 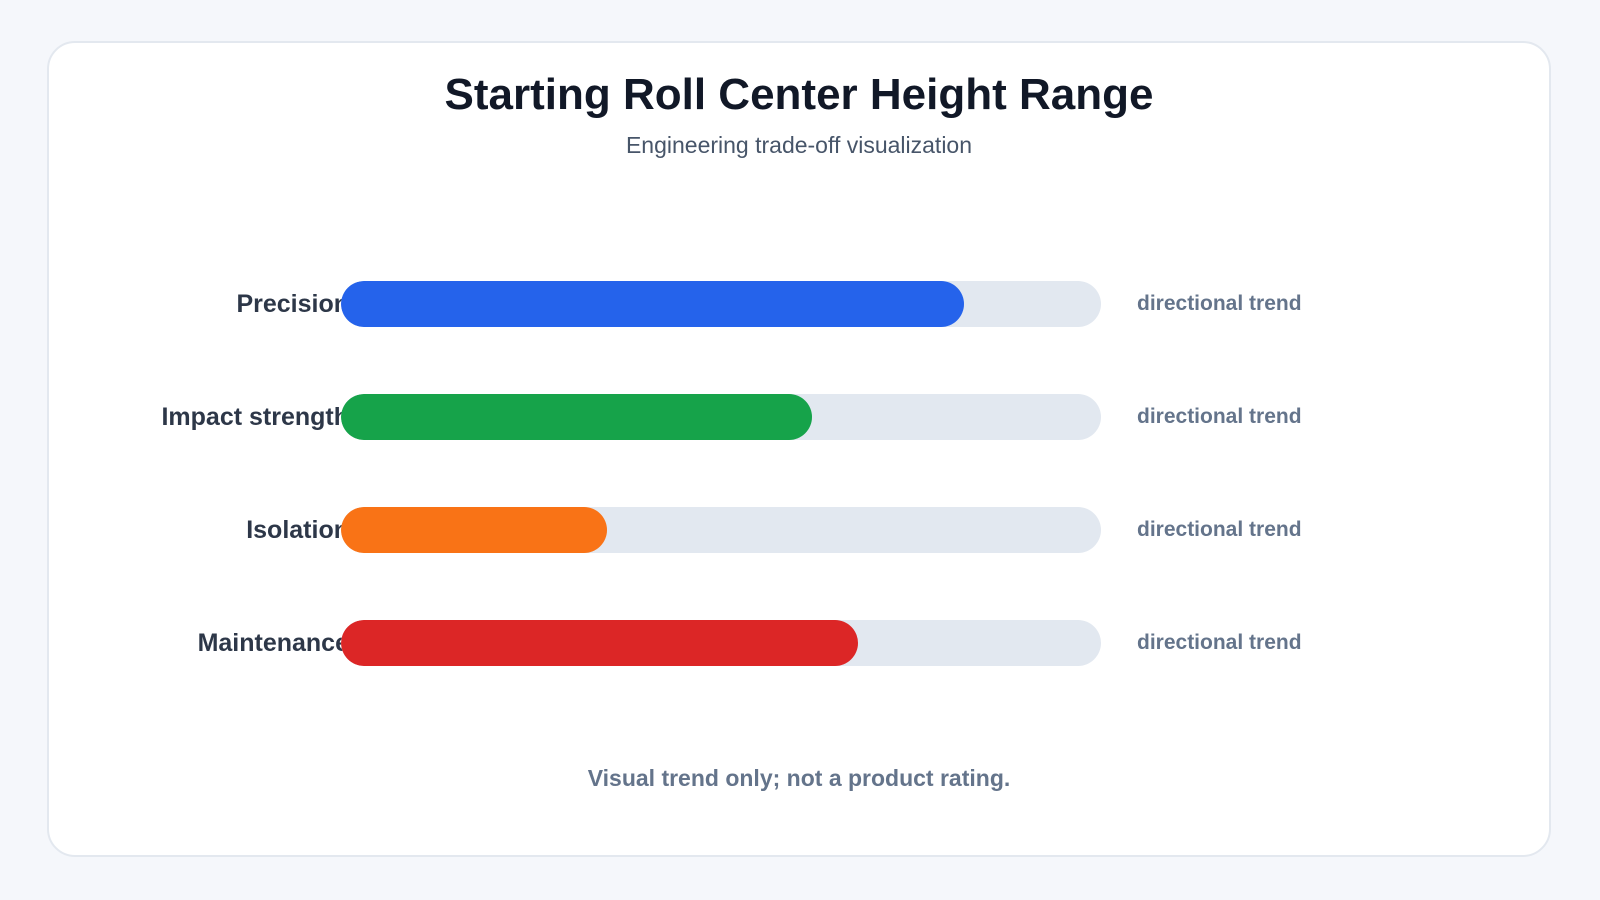 I want to click on chart-subtitle: Engineering trade-off visualization, so click(x=799, y=145).